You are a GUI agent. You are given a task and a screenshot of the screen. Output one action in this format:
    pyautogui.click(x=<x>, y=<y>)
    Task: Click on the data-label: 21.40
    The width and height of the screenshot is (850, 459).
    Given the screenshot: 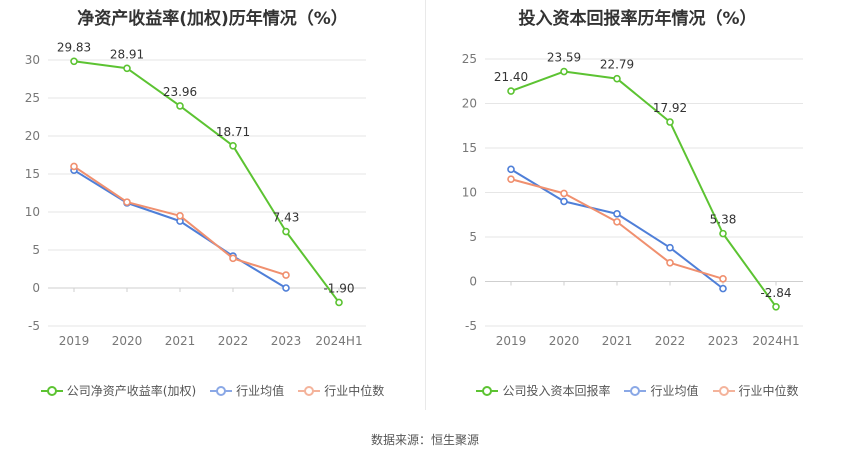 What is the action you would take?
    pyautogui.click(x=511, y=77)
    